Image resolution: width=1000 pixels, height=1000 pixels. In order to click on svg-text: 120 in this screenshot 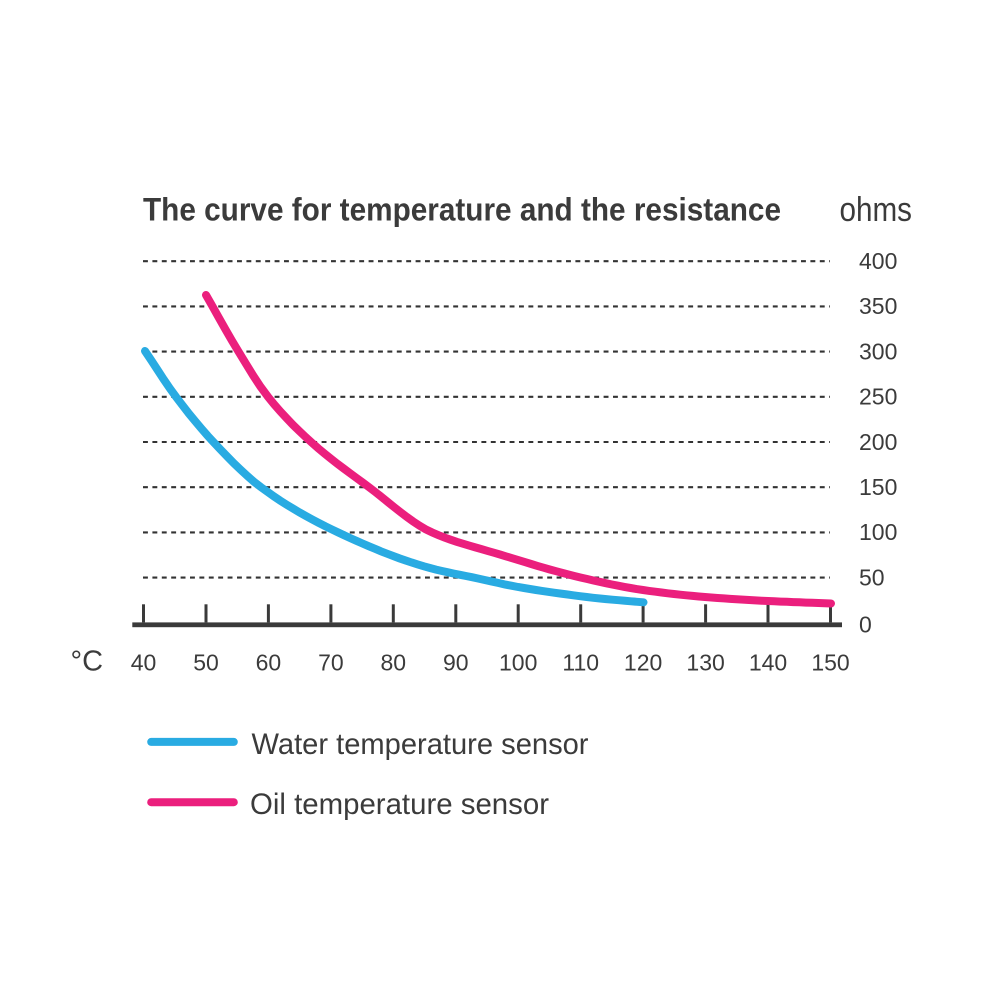, I will do `click(643, 663)`.